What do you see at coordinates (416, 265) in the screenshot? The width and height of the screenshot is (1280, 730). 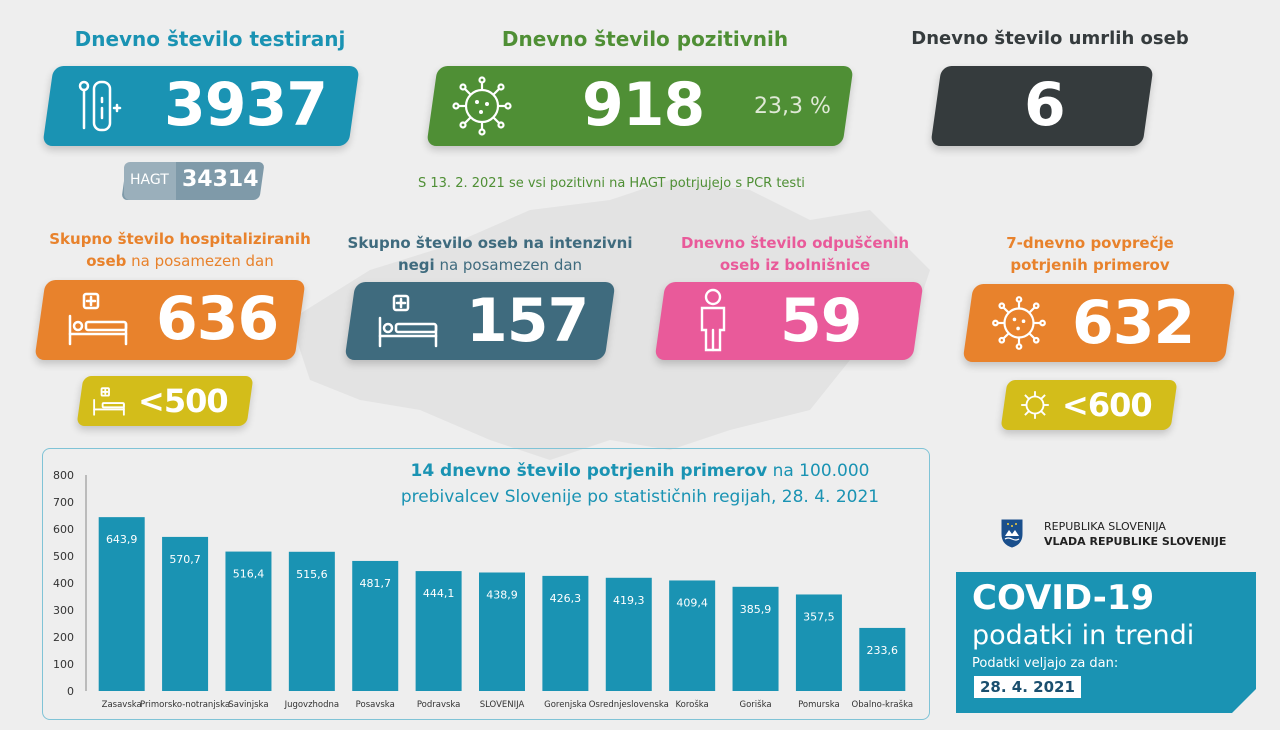 I see `icu-title-line2: negi` at bounding box center [416, 265].